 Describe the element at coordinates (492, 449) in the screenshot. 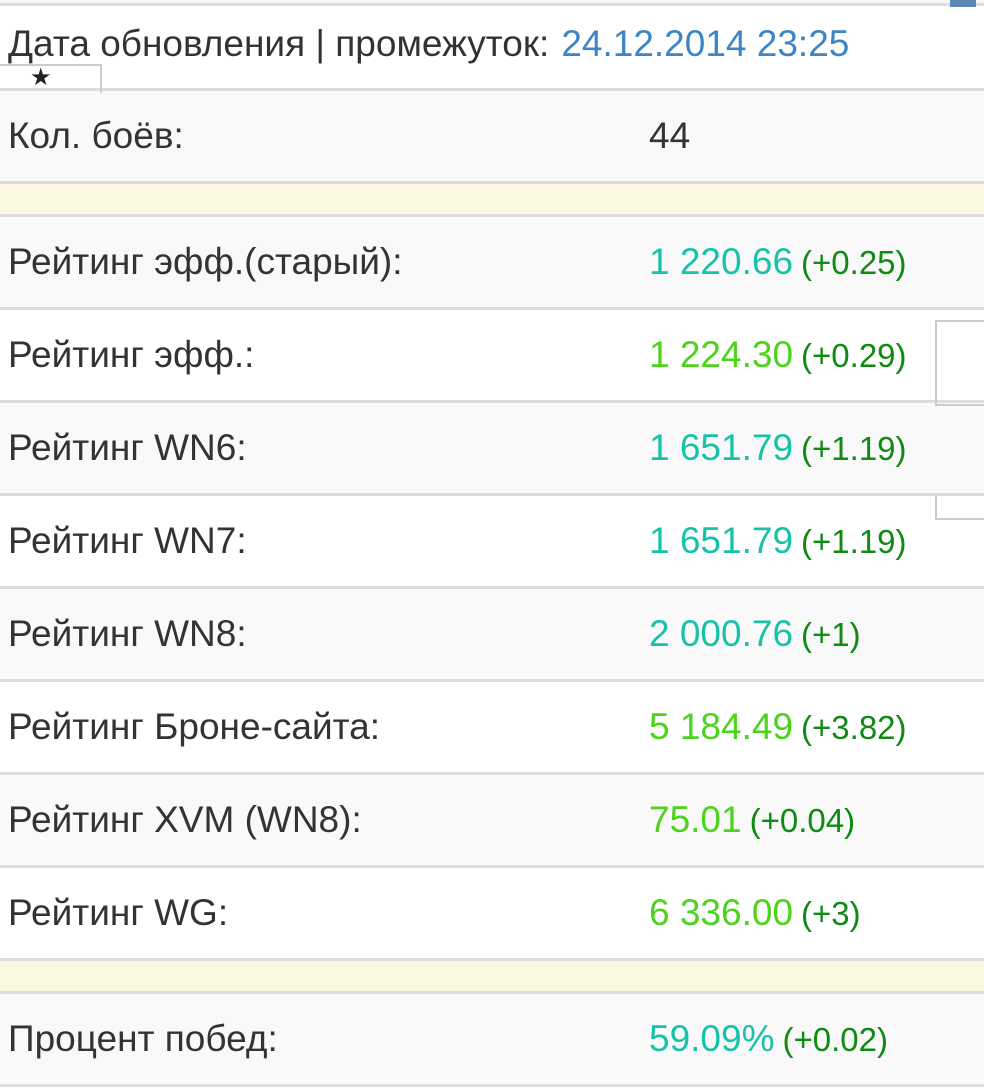

I see `rating-row: Рейтинг WN6: 1 651.79 (+1.19)` at that location.